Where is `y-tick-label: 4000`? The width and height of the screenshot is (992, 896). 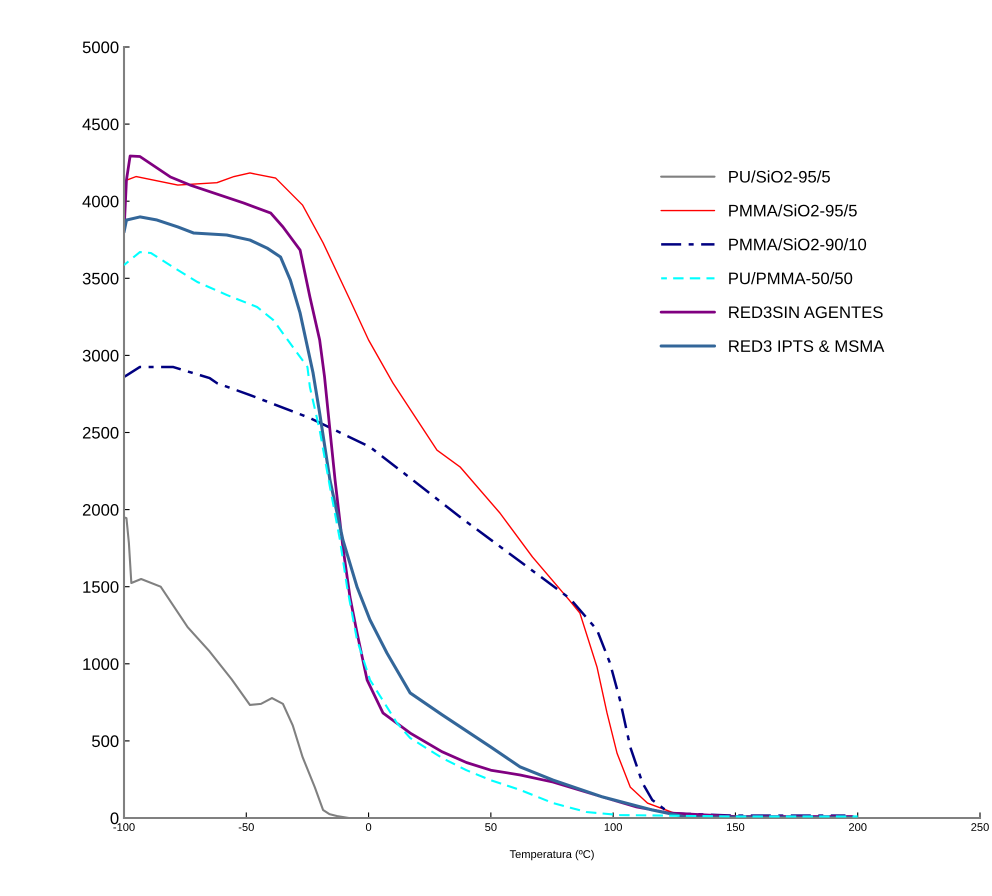 y-tick-label: 4000 is located at coordinates (100, 202).